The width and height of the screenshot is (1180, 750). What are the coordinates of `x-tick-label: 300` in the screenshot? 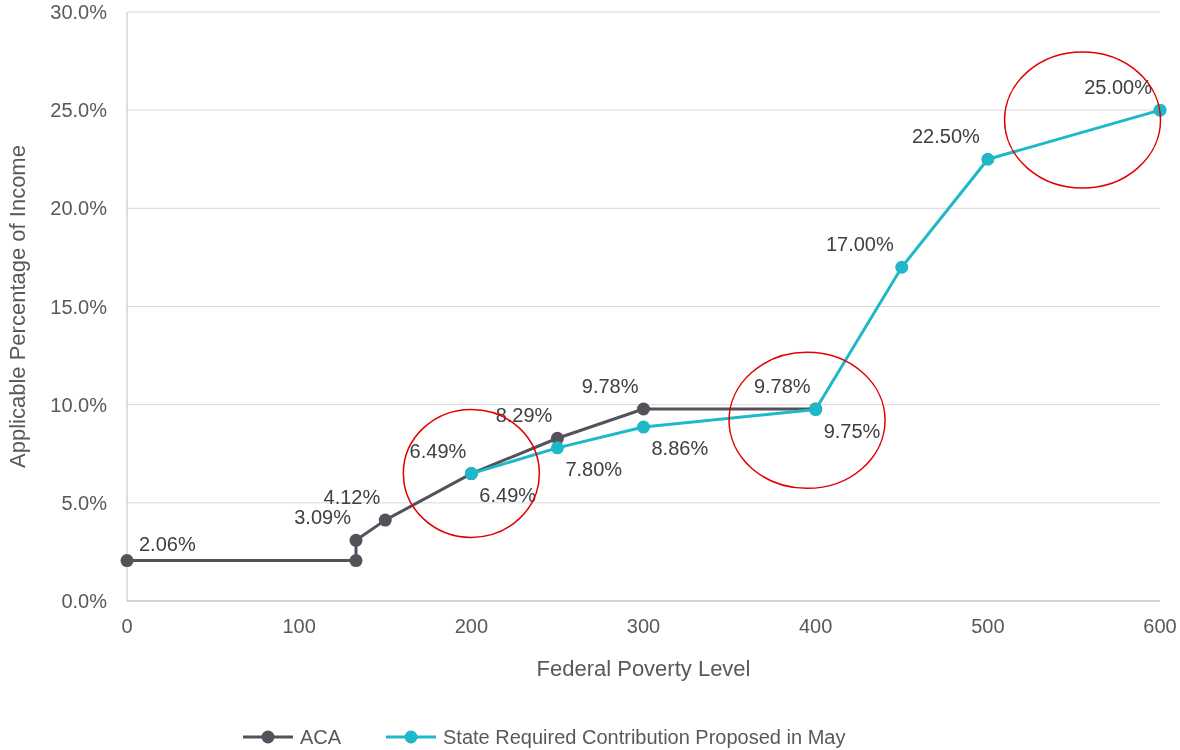 It's located at (643, 626).